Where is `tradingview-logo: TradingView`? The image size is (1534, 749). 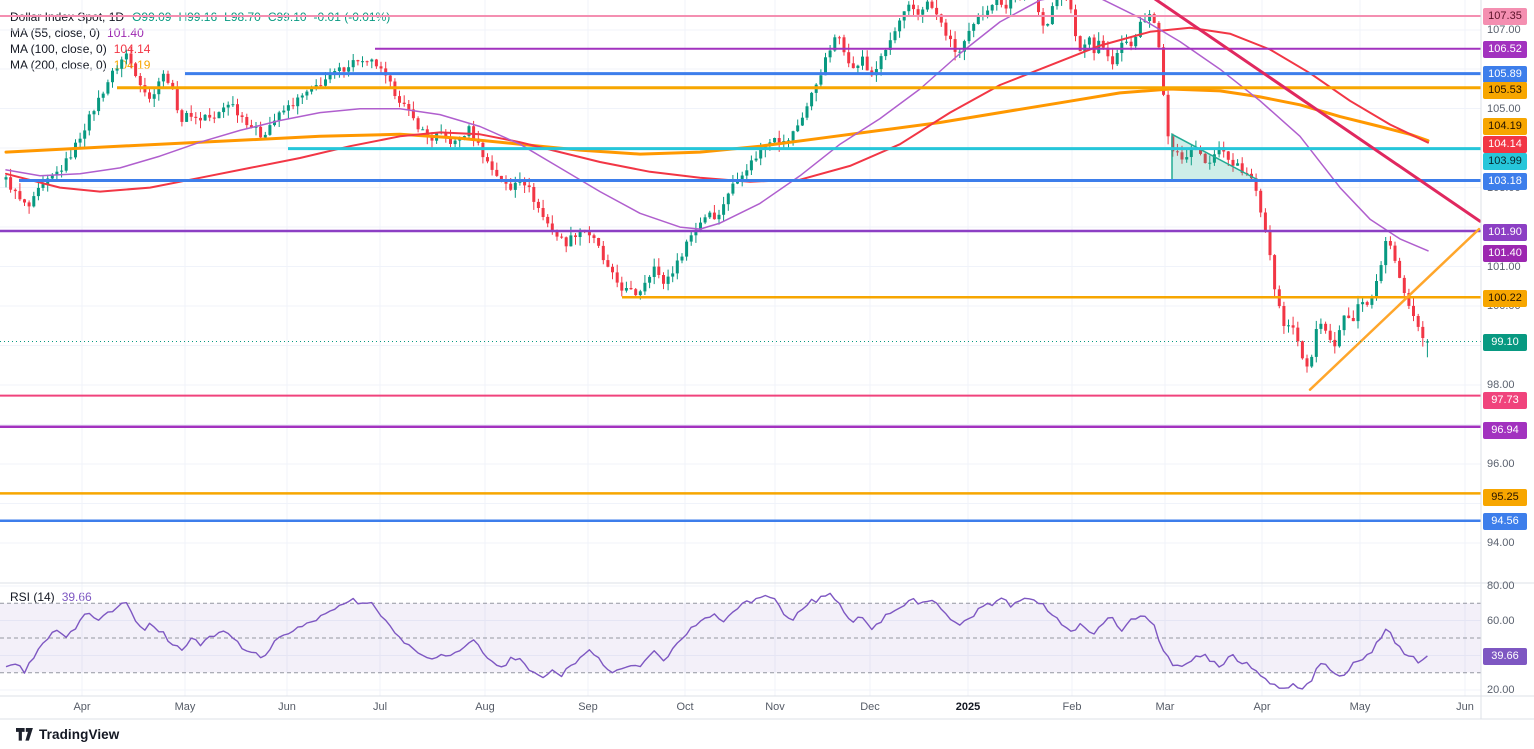 tradingview-logo: TradingView is located at coordinates (67, 734).